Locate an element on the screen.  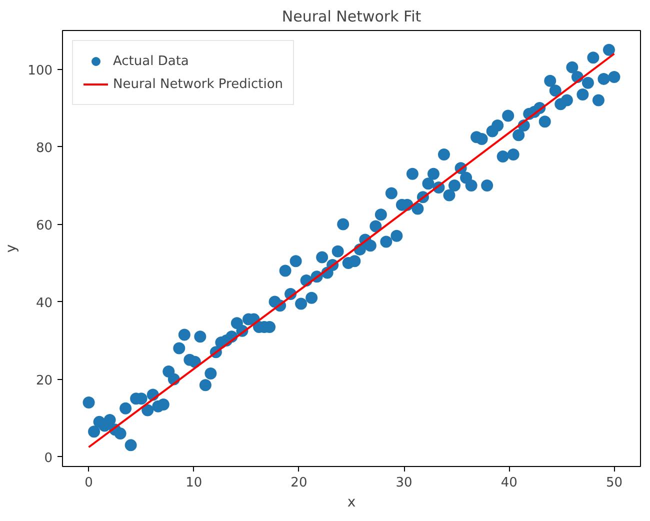
y-axis-title: y is located at coordinates (12, 248).